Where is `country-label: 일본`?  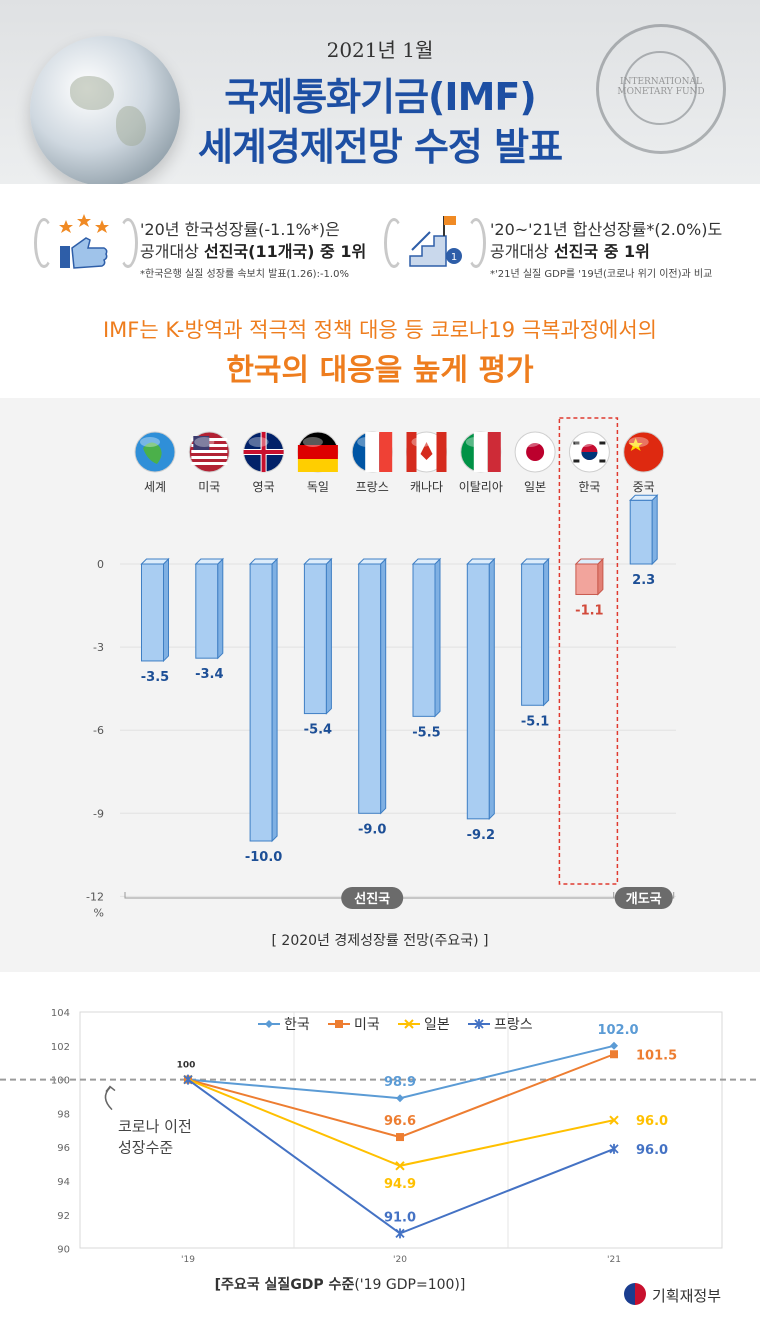
country-label: 일본 is located at coordinates (535, 487).